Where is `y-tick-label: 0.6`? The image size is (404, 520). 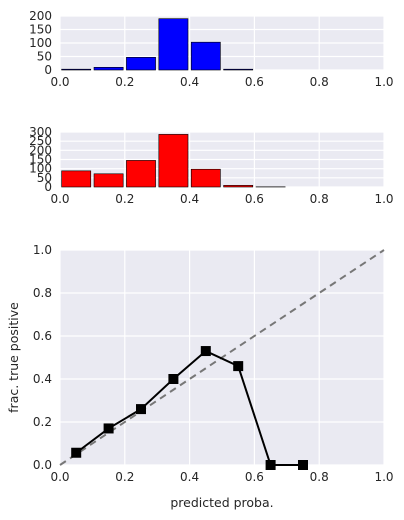 y-tick-label: 0.6 is located at coordinates (42, 336).